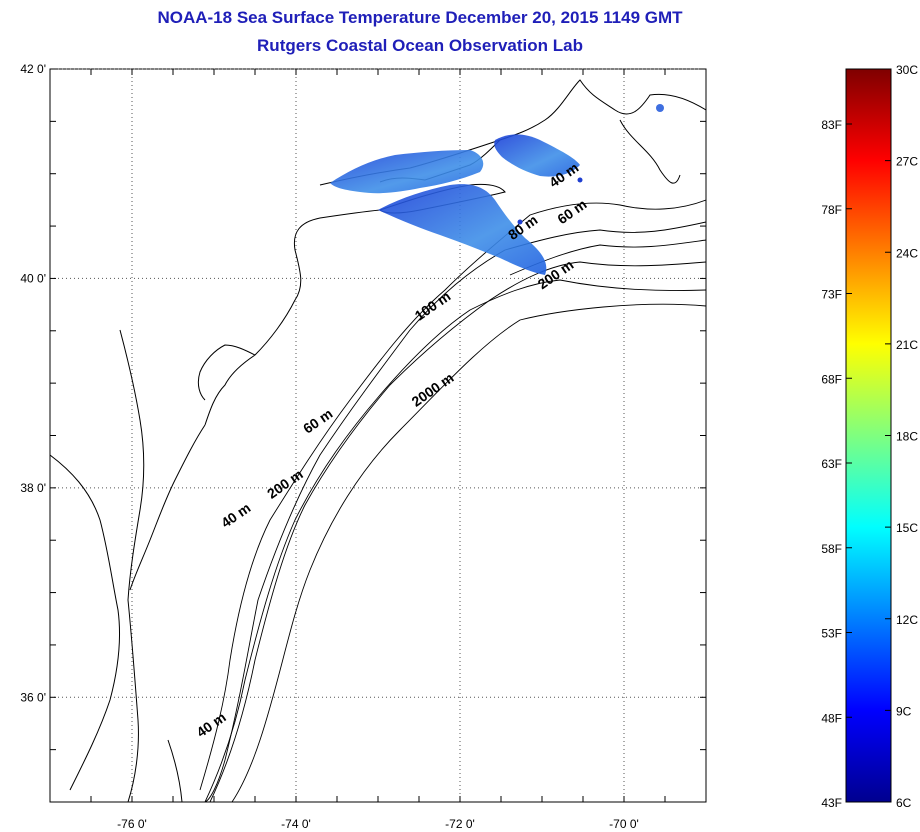 The width and height of the screenshot is (920, 832). Describe the element at coordinates (292, 317) in the screenshot. I see `coastline-new-jersey` at that location.